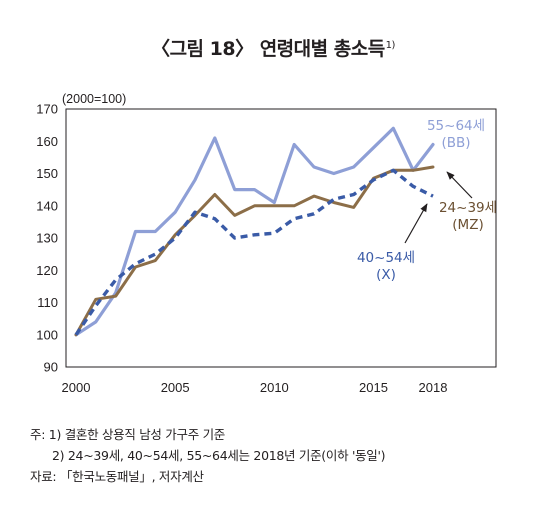 The height and width of the screenshot is (512, 546). What do you see at coordinates (47, 302) in the screenshot?
I see `y-tick-label: 110` at bounding box center [47, 302].